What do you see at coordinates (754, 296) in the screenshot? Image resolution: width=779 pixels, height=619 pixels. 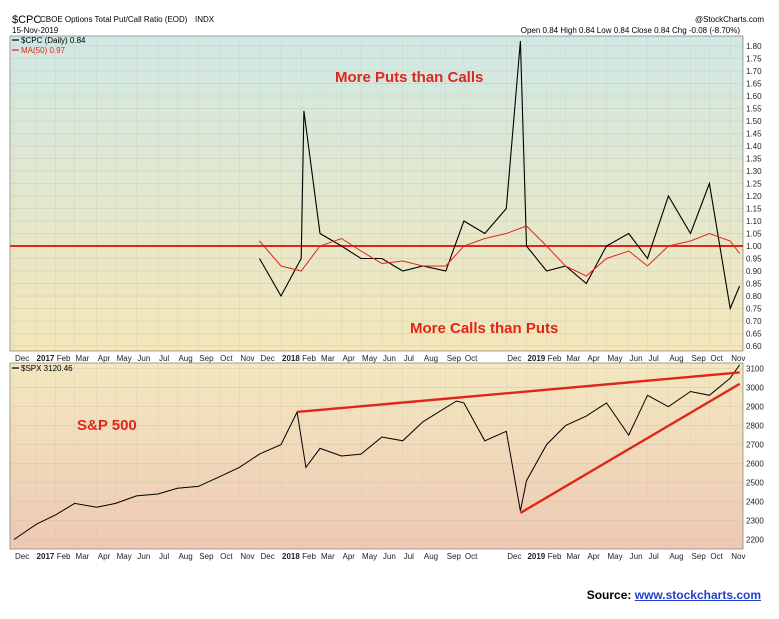 I see `y-tick-label: 0.80` at bounding box center [754, 296].